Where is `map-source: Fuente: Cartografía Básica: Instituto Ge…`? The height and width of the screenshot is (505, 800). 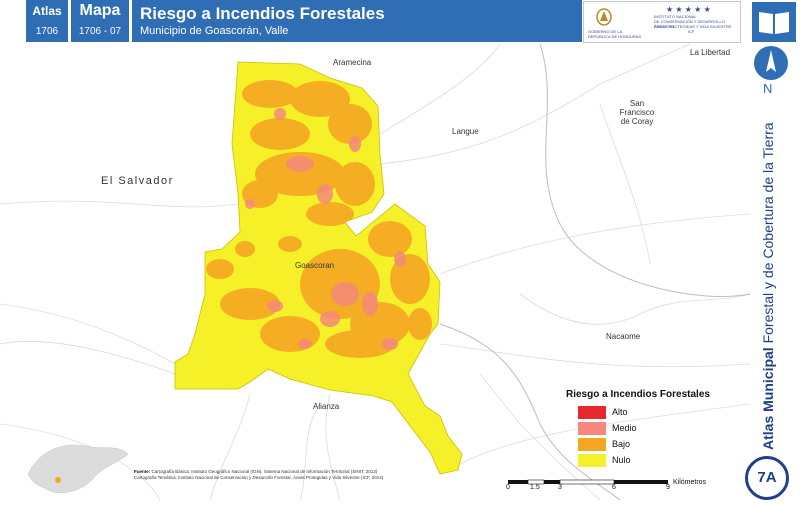
map-source: Fuente: Cartografía Básica: Instituto Ge… is located at coordinates (324, 475).